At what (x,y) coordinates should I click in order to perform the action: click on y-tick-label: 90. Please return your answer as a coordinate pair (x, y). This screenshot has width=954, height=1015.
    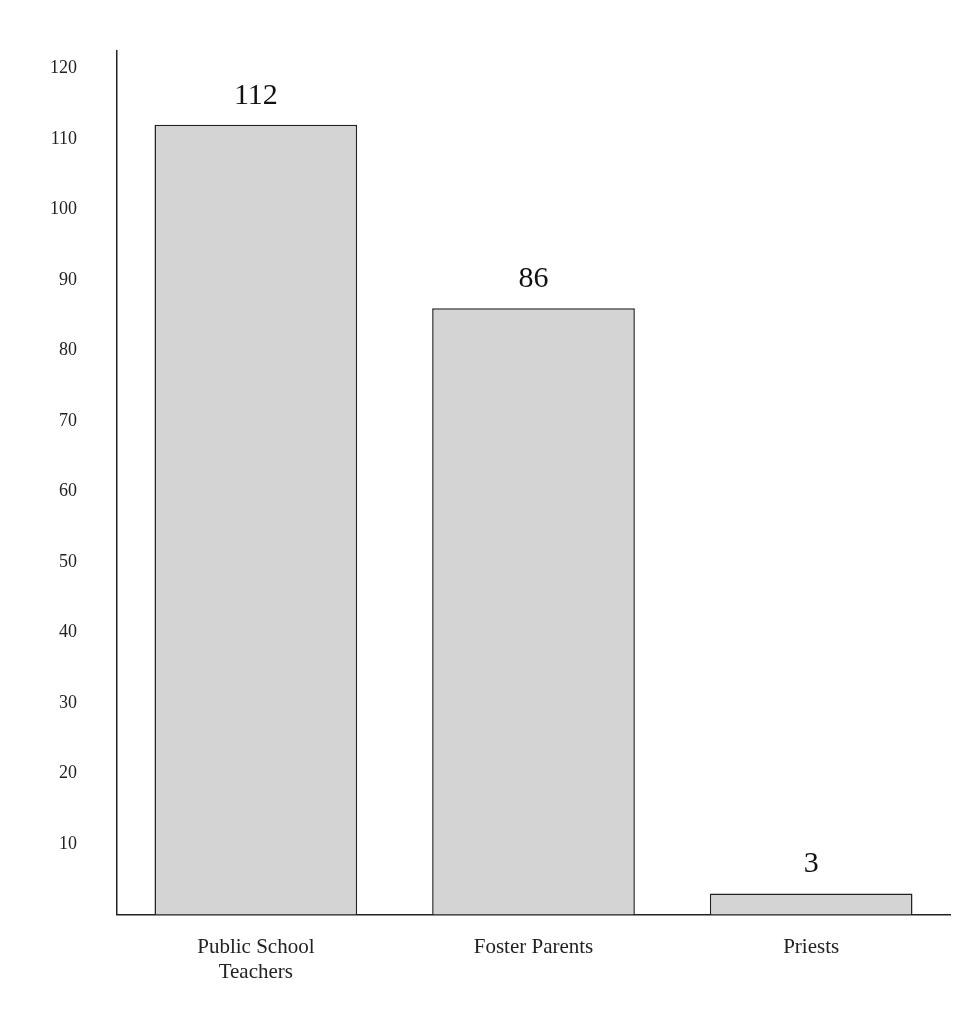
    Looking at the image, I should click on (68, 278).